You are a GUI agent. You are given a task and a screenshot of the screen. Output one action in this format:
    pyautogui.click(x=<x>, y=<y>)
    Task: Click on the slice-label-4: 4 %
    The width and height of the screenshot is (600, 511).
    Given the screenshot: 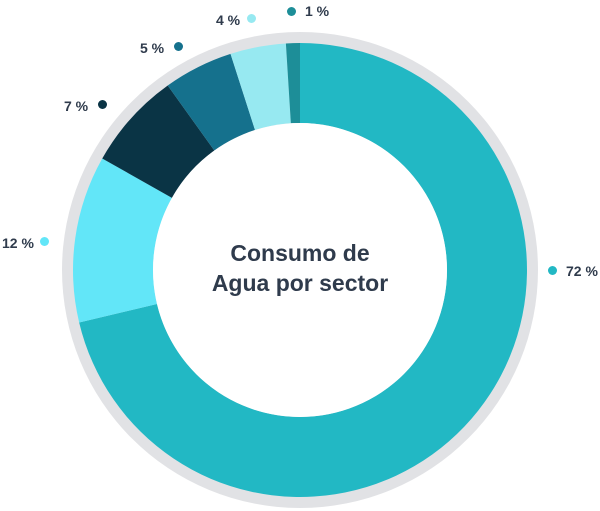 What is the action you would take?
    pyautogui.click(x=228, y=20)
    